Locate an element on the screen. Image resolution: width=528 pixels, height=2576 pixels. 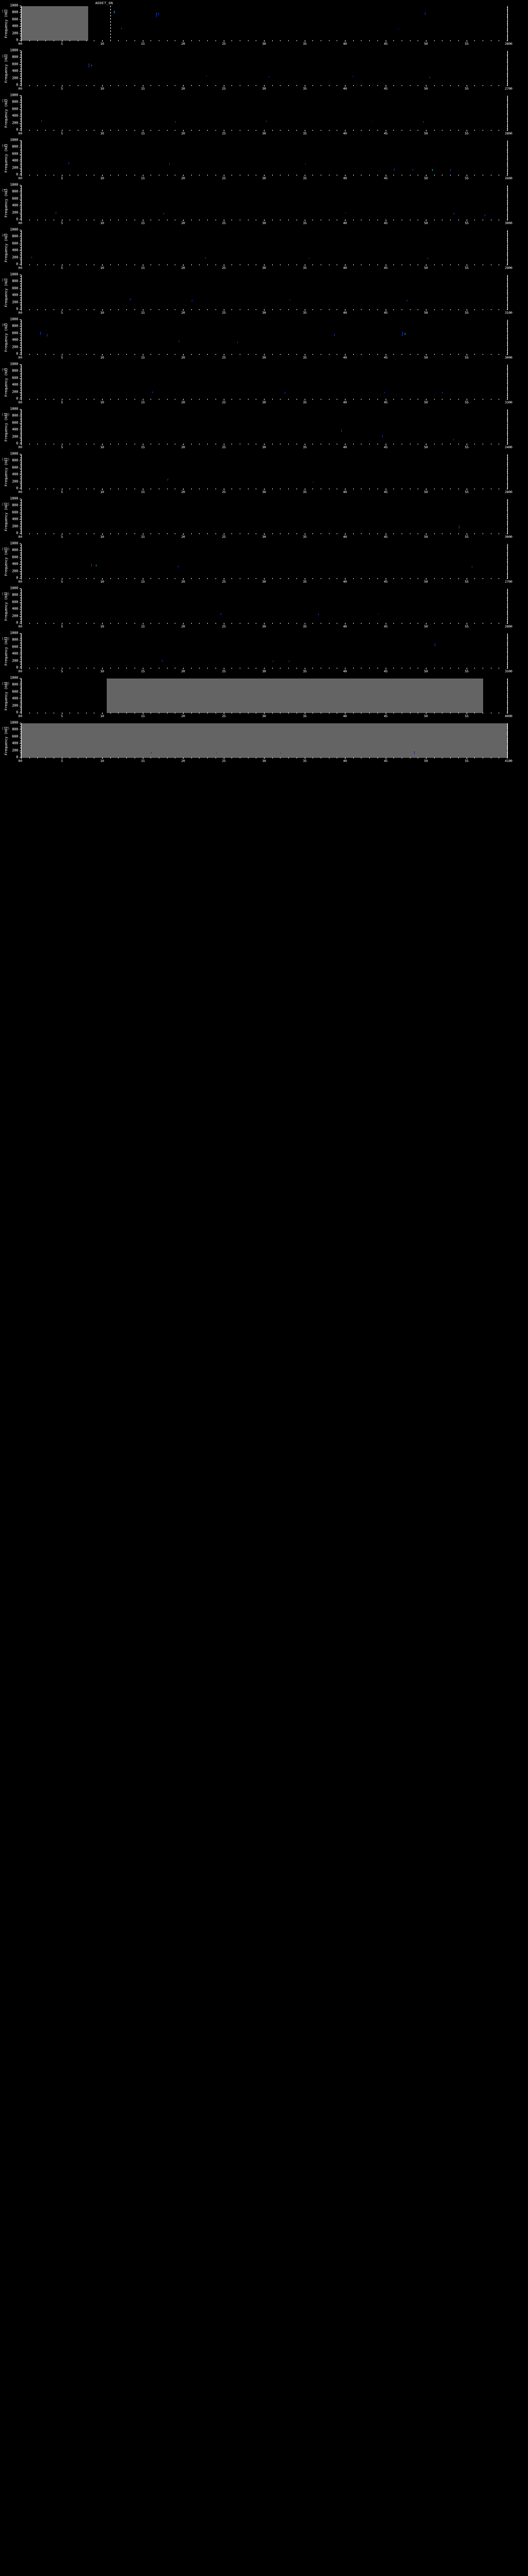
panel-number-label: (7) is located at coordinates (5, 280).